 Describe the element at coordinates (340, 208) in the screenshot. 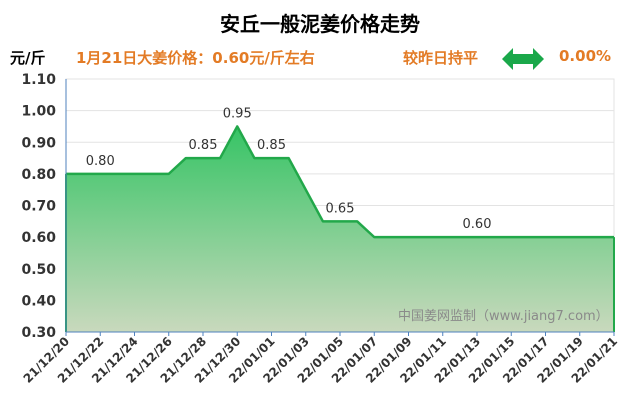

I see `data-label: 0.65` at that location.